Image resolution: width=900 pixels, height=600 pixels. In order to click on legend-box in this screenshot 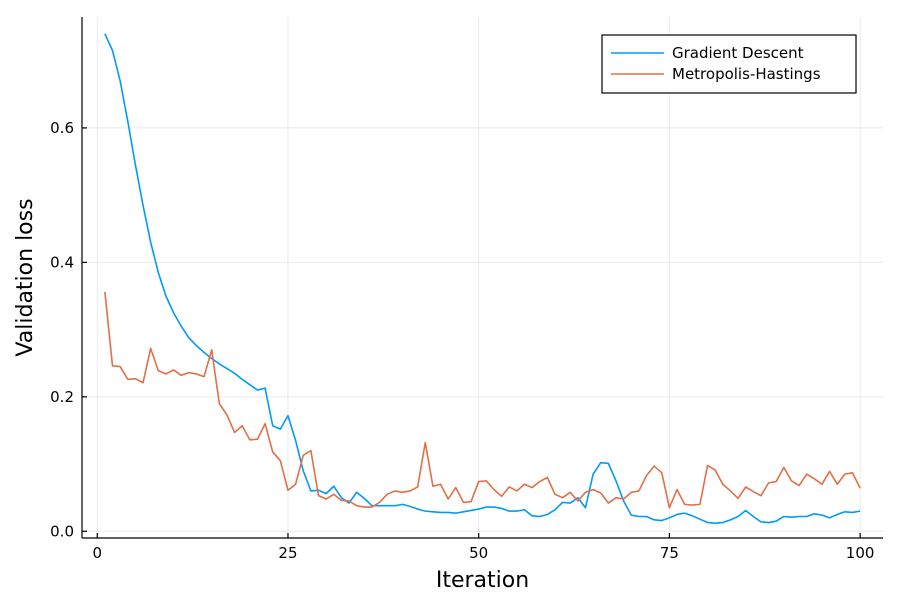, I will do `click(729, 64)`.